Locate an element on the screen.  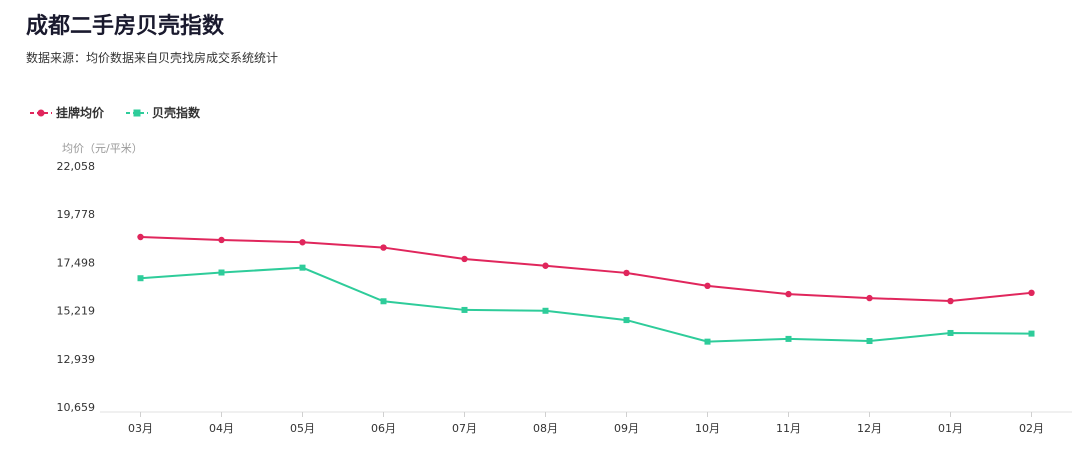
x-tick-label: 09月 is located at coordinates (626, 428).